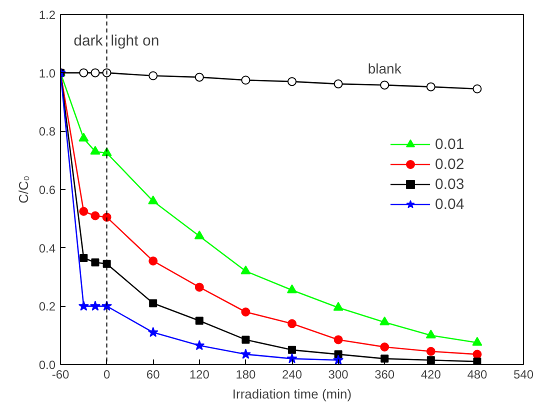 The image size is (541, 414). What do you see at coordinates (449, 144) in the screenshot?
I see `legend-label: 0.01` at bounding box center [449, 144].